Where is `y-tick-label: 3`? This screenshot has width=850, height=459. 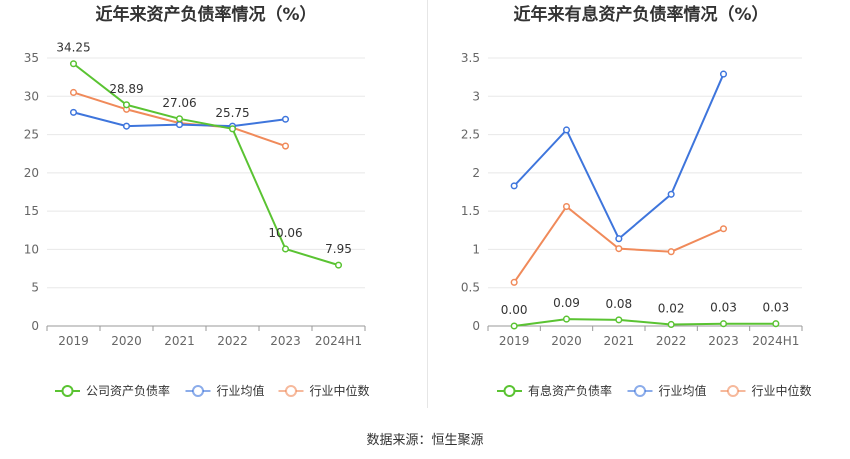 y-tick-label: 3 is located at coordinates (476, 96).